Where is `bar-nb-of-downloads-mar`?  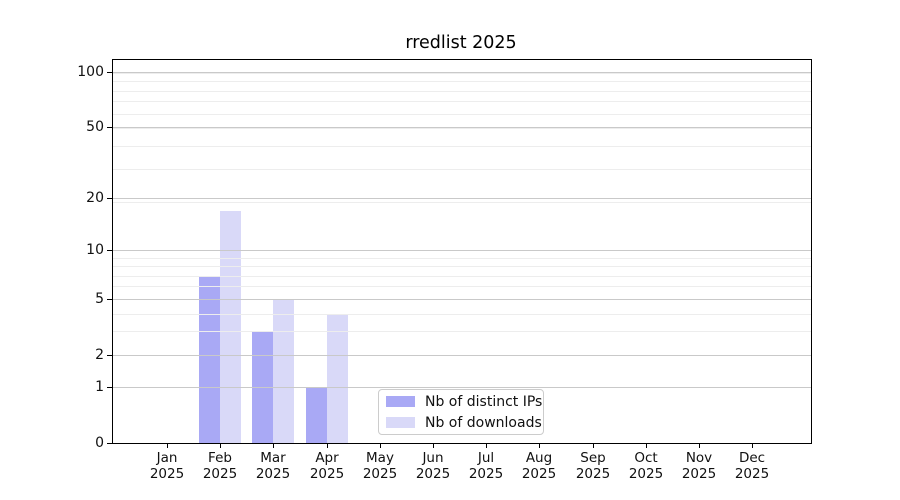 bar-nb-of-downloads-mar is located at coordinates (284, 370).